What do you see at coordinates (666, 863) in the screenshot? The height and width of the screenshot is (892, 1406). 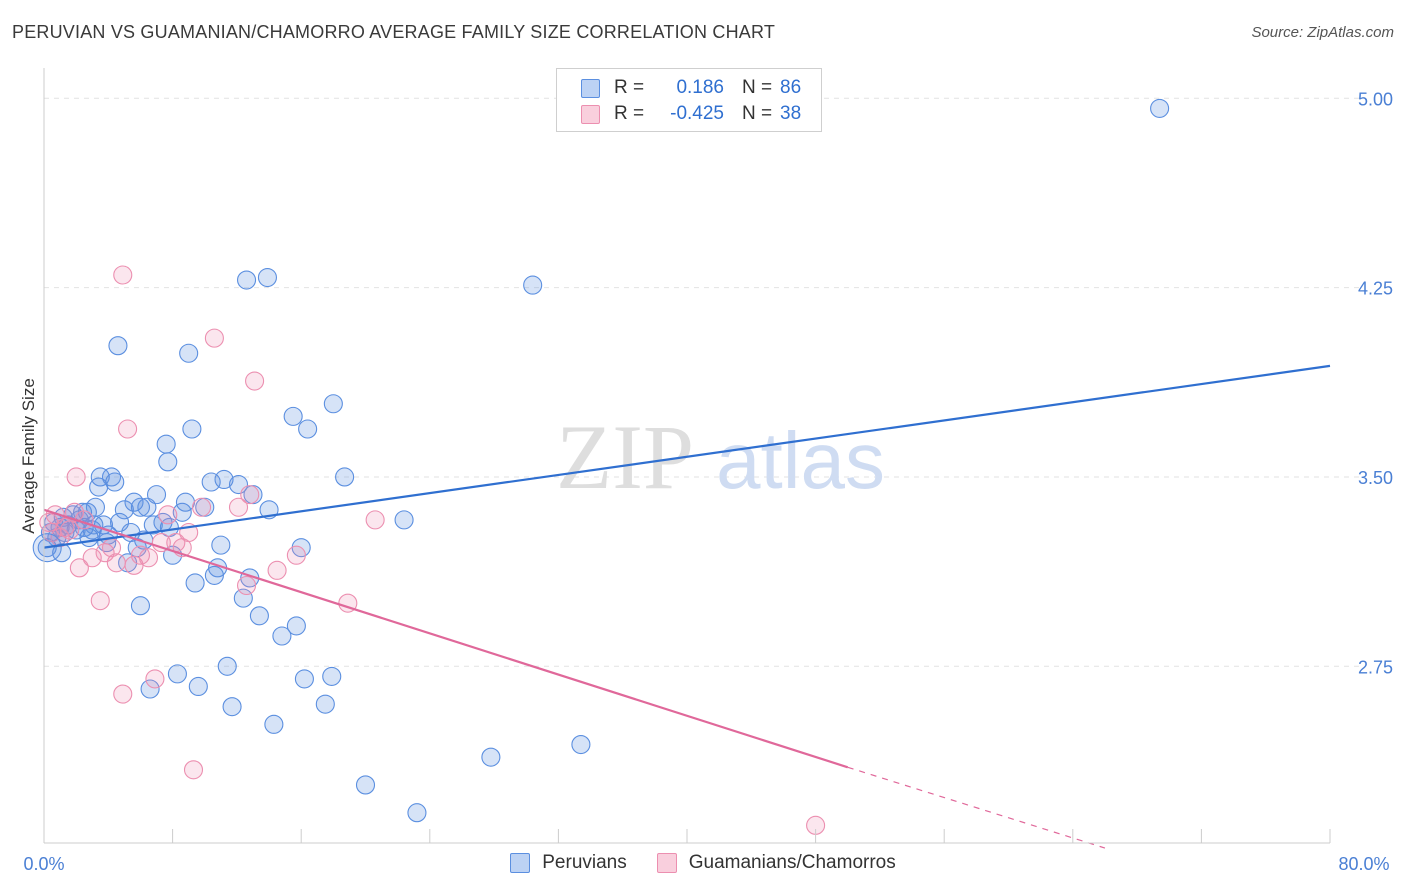 I see `guamanians-legend-swatch` at bounding box center [666, 863].